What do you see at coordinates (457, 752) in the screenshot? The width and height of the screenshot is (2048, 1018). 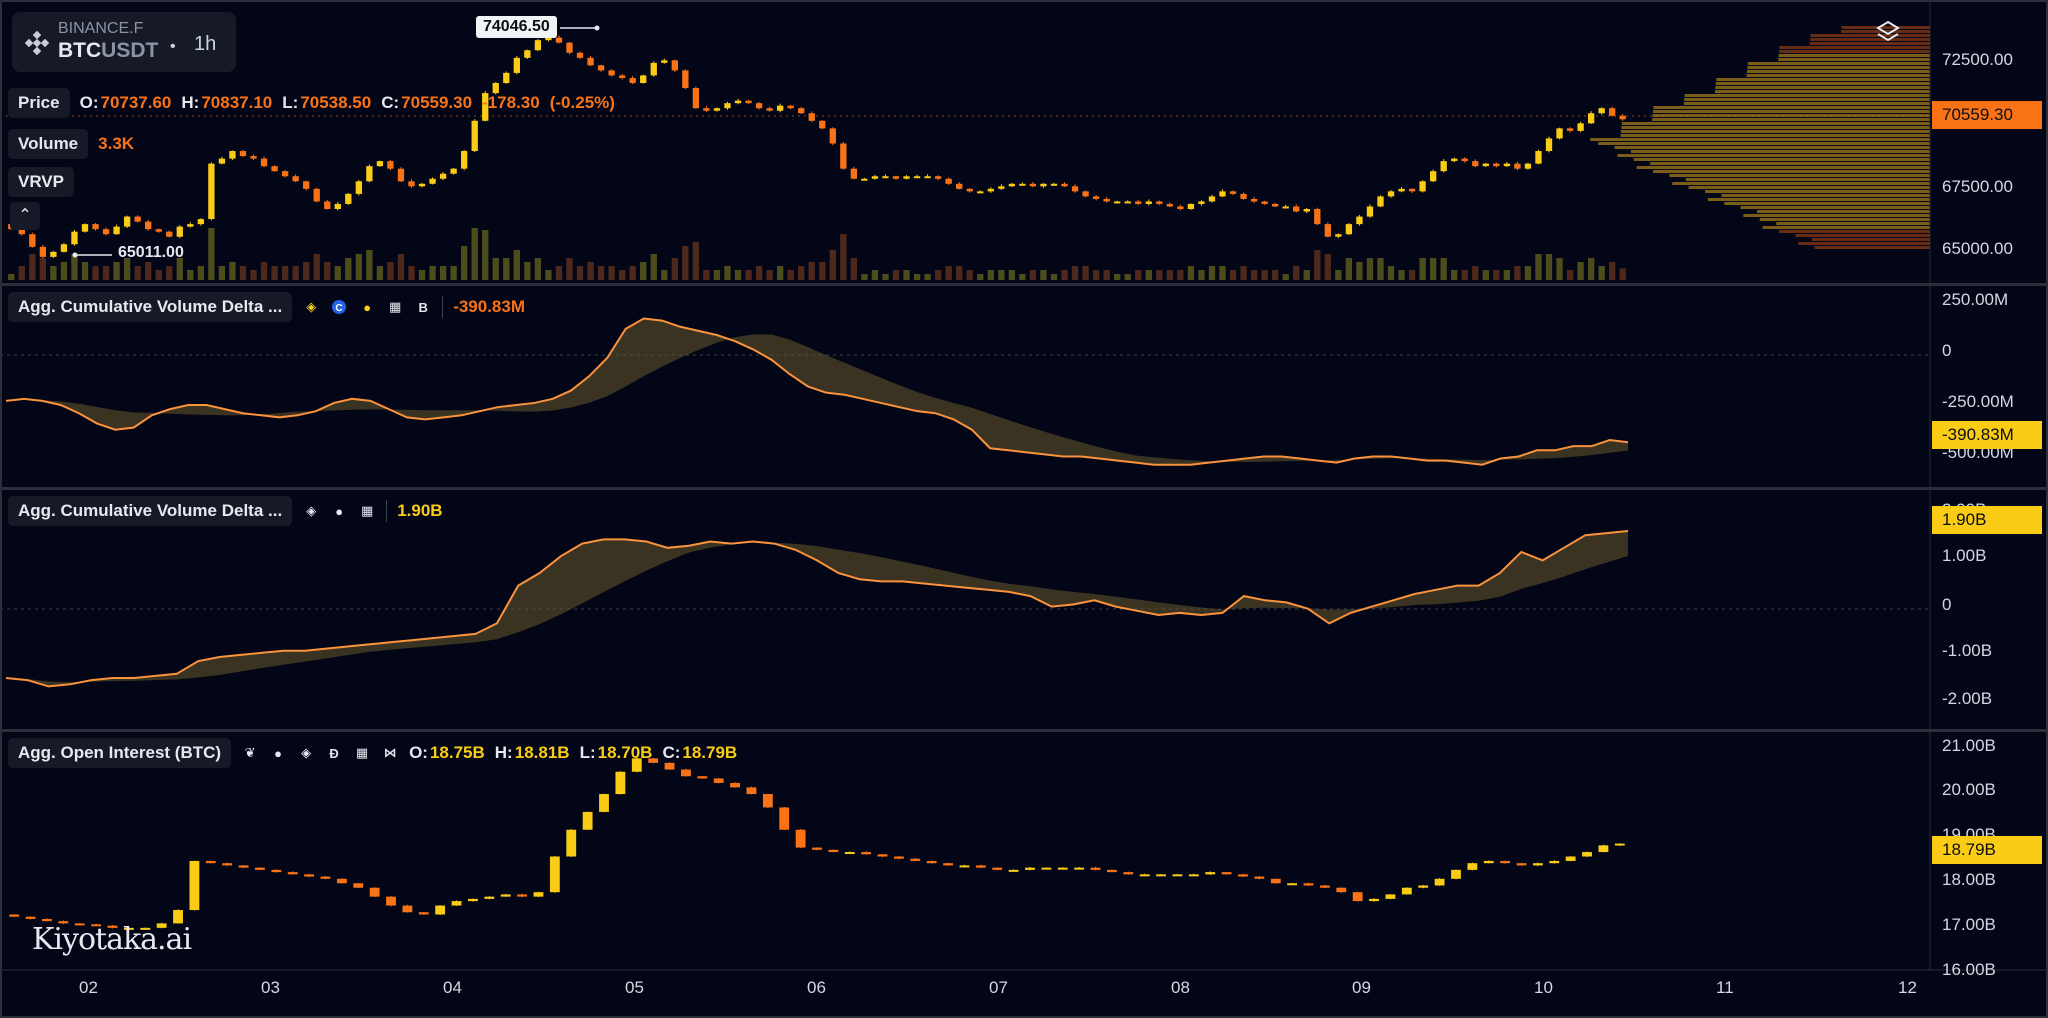 I see `oi-open-value: 18.75B` at bounding box center [457, 752].